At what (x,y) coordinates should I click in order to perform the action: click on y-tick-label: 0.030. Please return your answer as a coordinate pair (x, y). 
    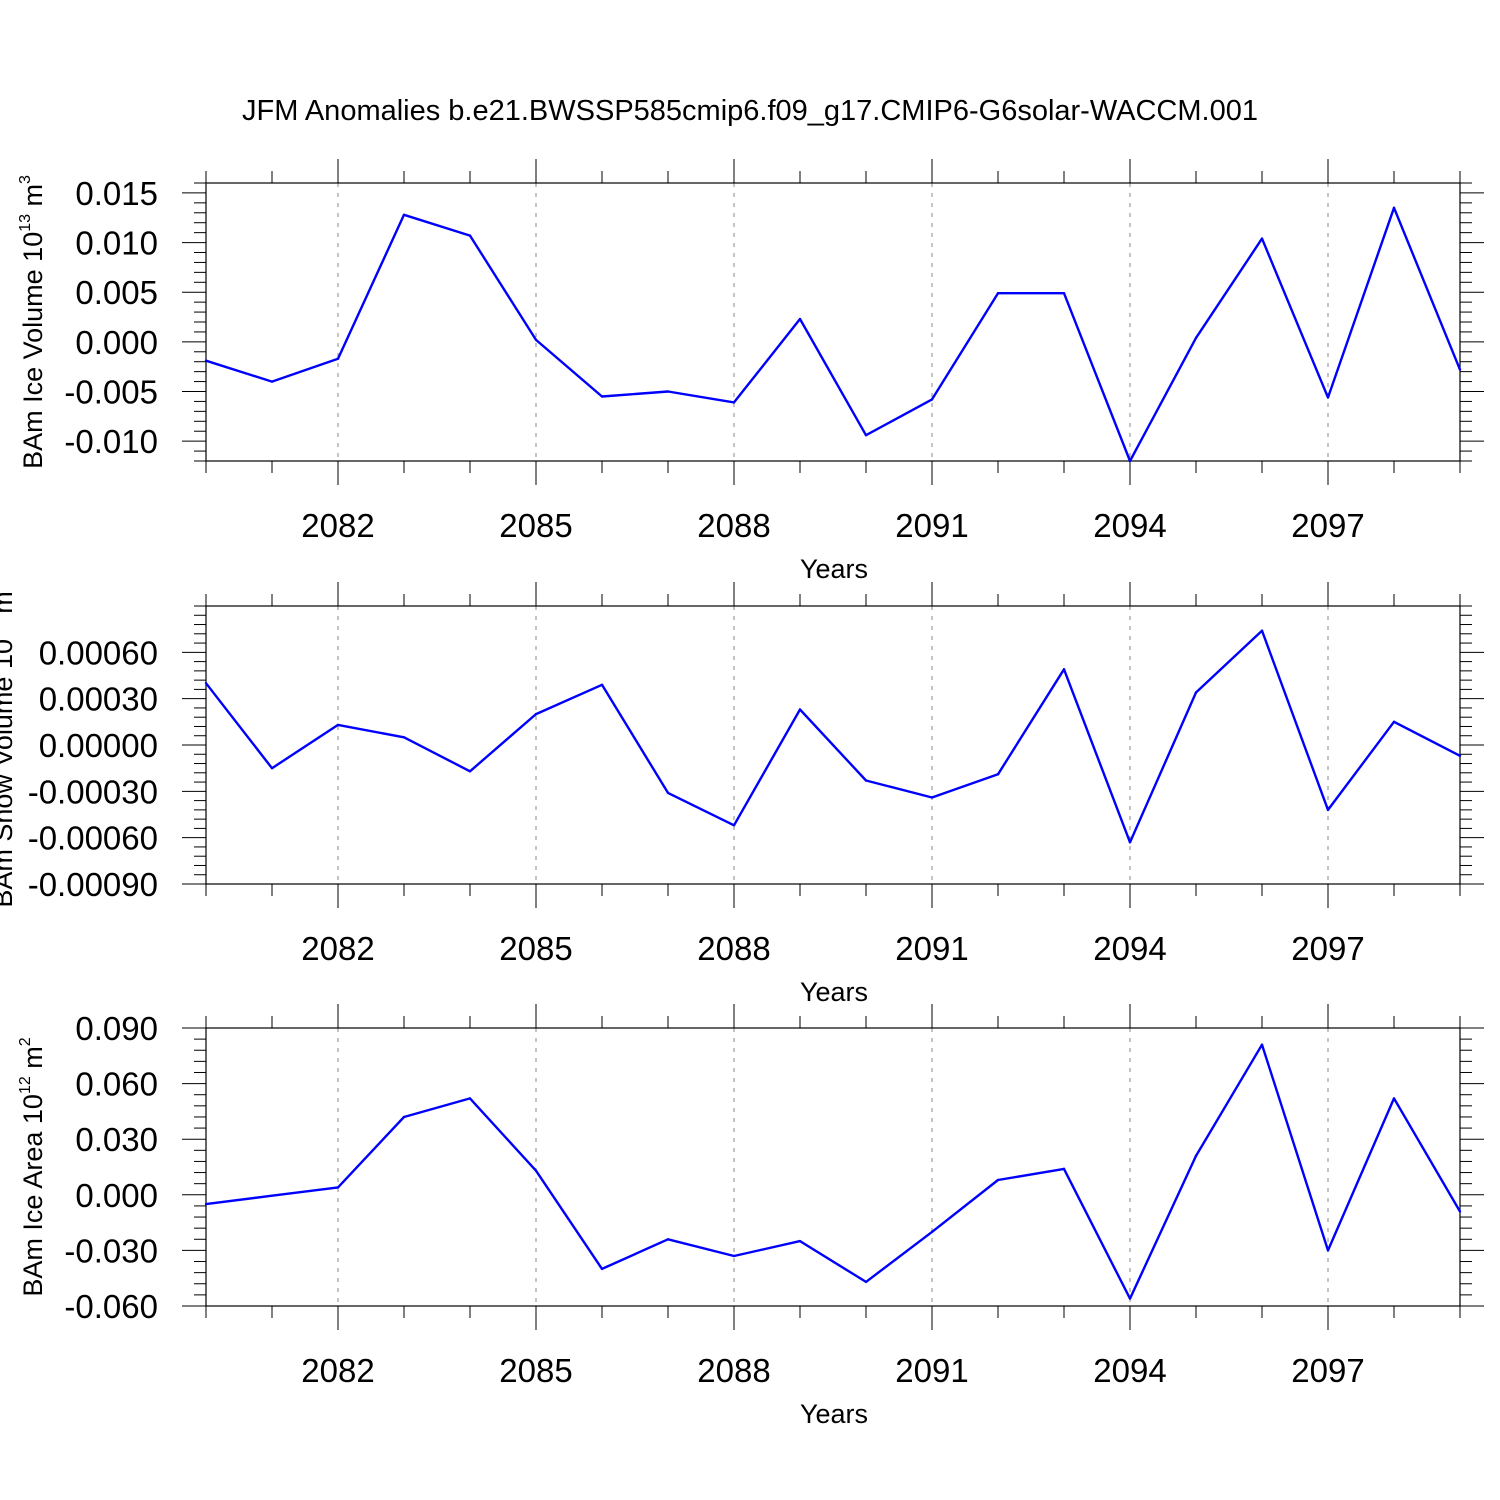
    Looking at the image, I should click on (116, 1139).